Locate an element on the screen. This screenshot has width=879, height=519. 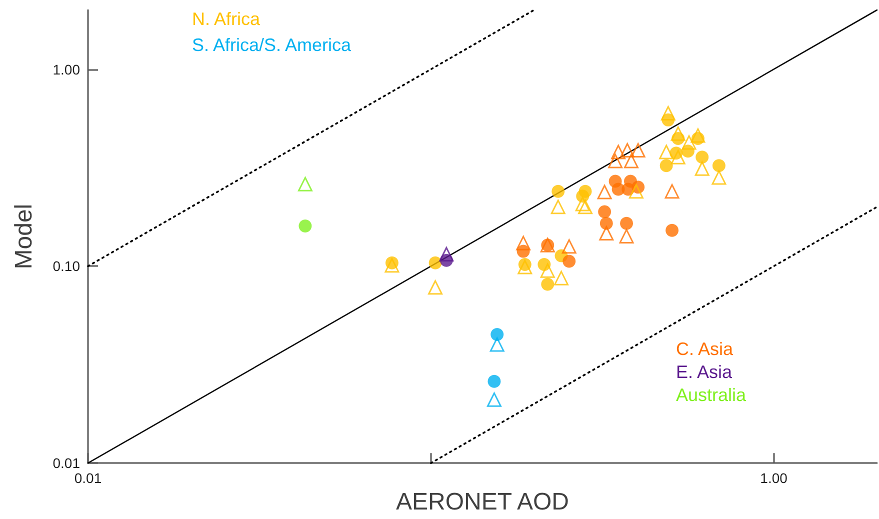
text: N. Africa is located at coordinates (227, 19).